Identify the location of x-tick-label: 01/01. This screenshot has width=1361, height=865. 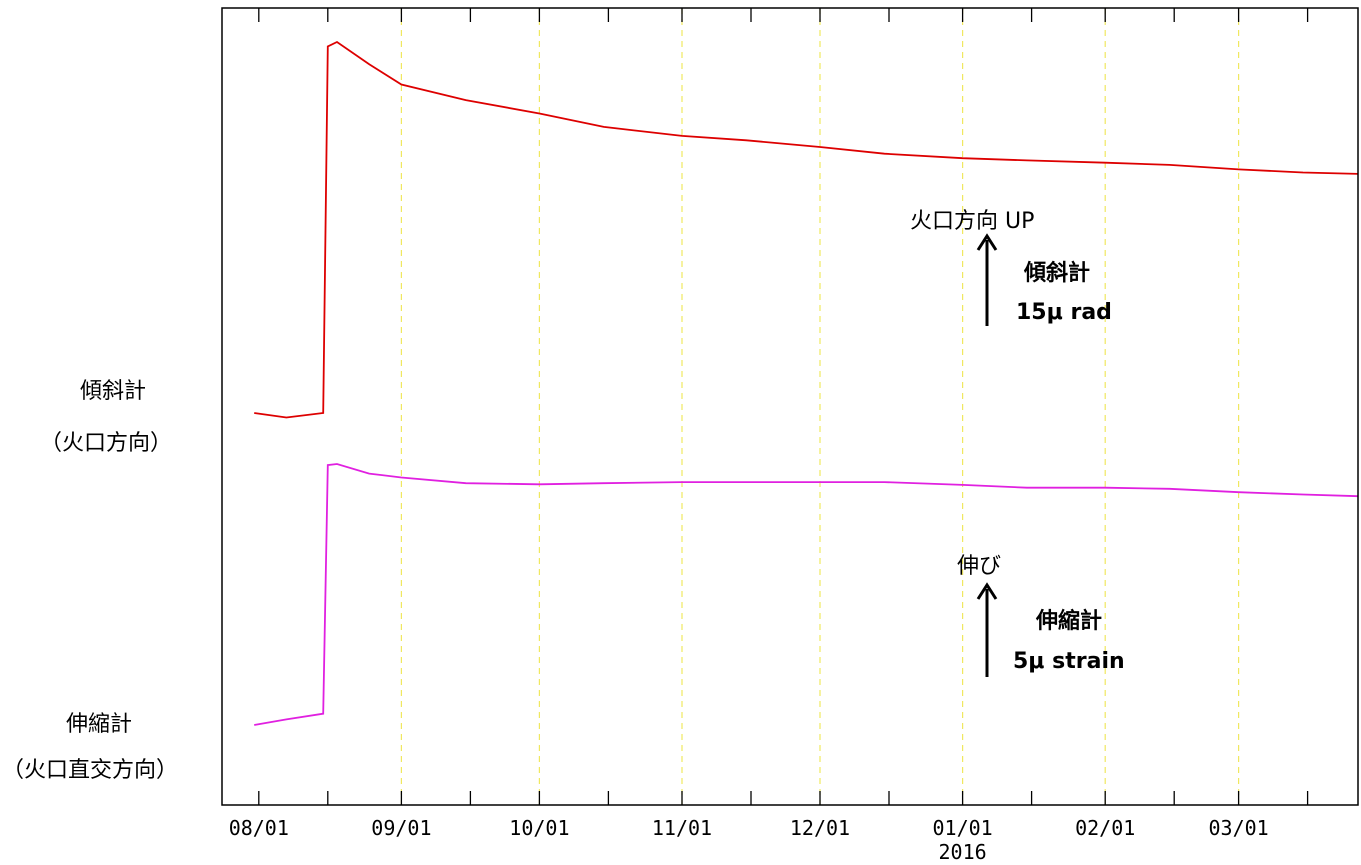
(962, 828).